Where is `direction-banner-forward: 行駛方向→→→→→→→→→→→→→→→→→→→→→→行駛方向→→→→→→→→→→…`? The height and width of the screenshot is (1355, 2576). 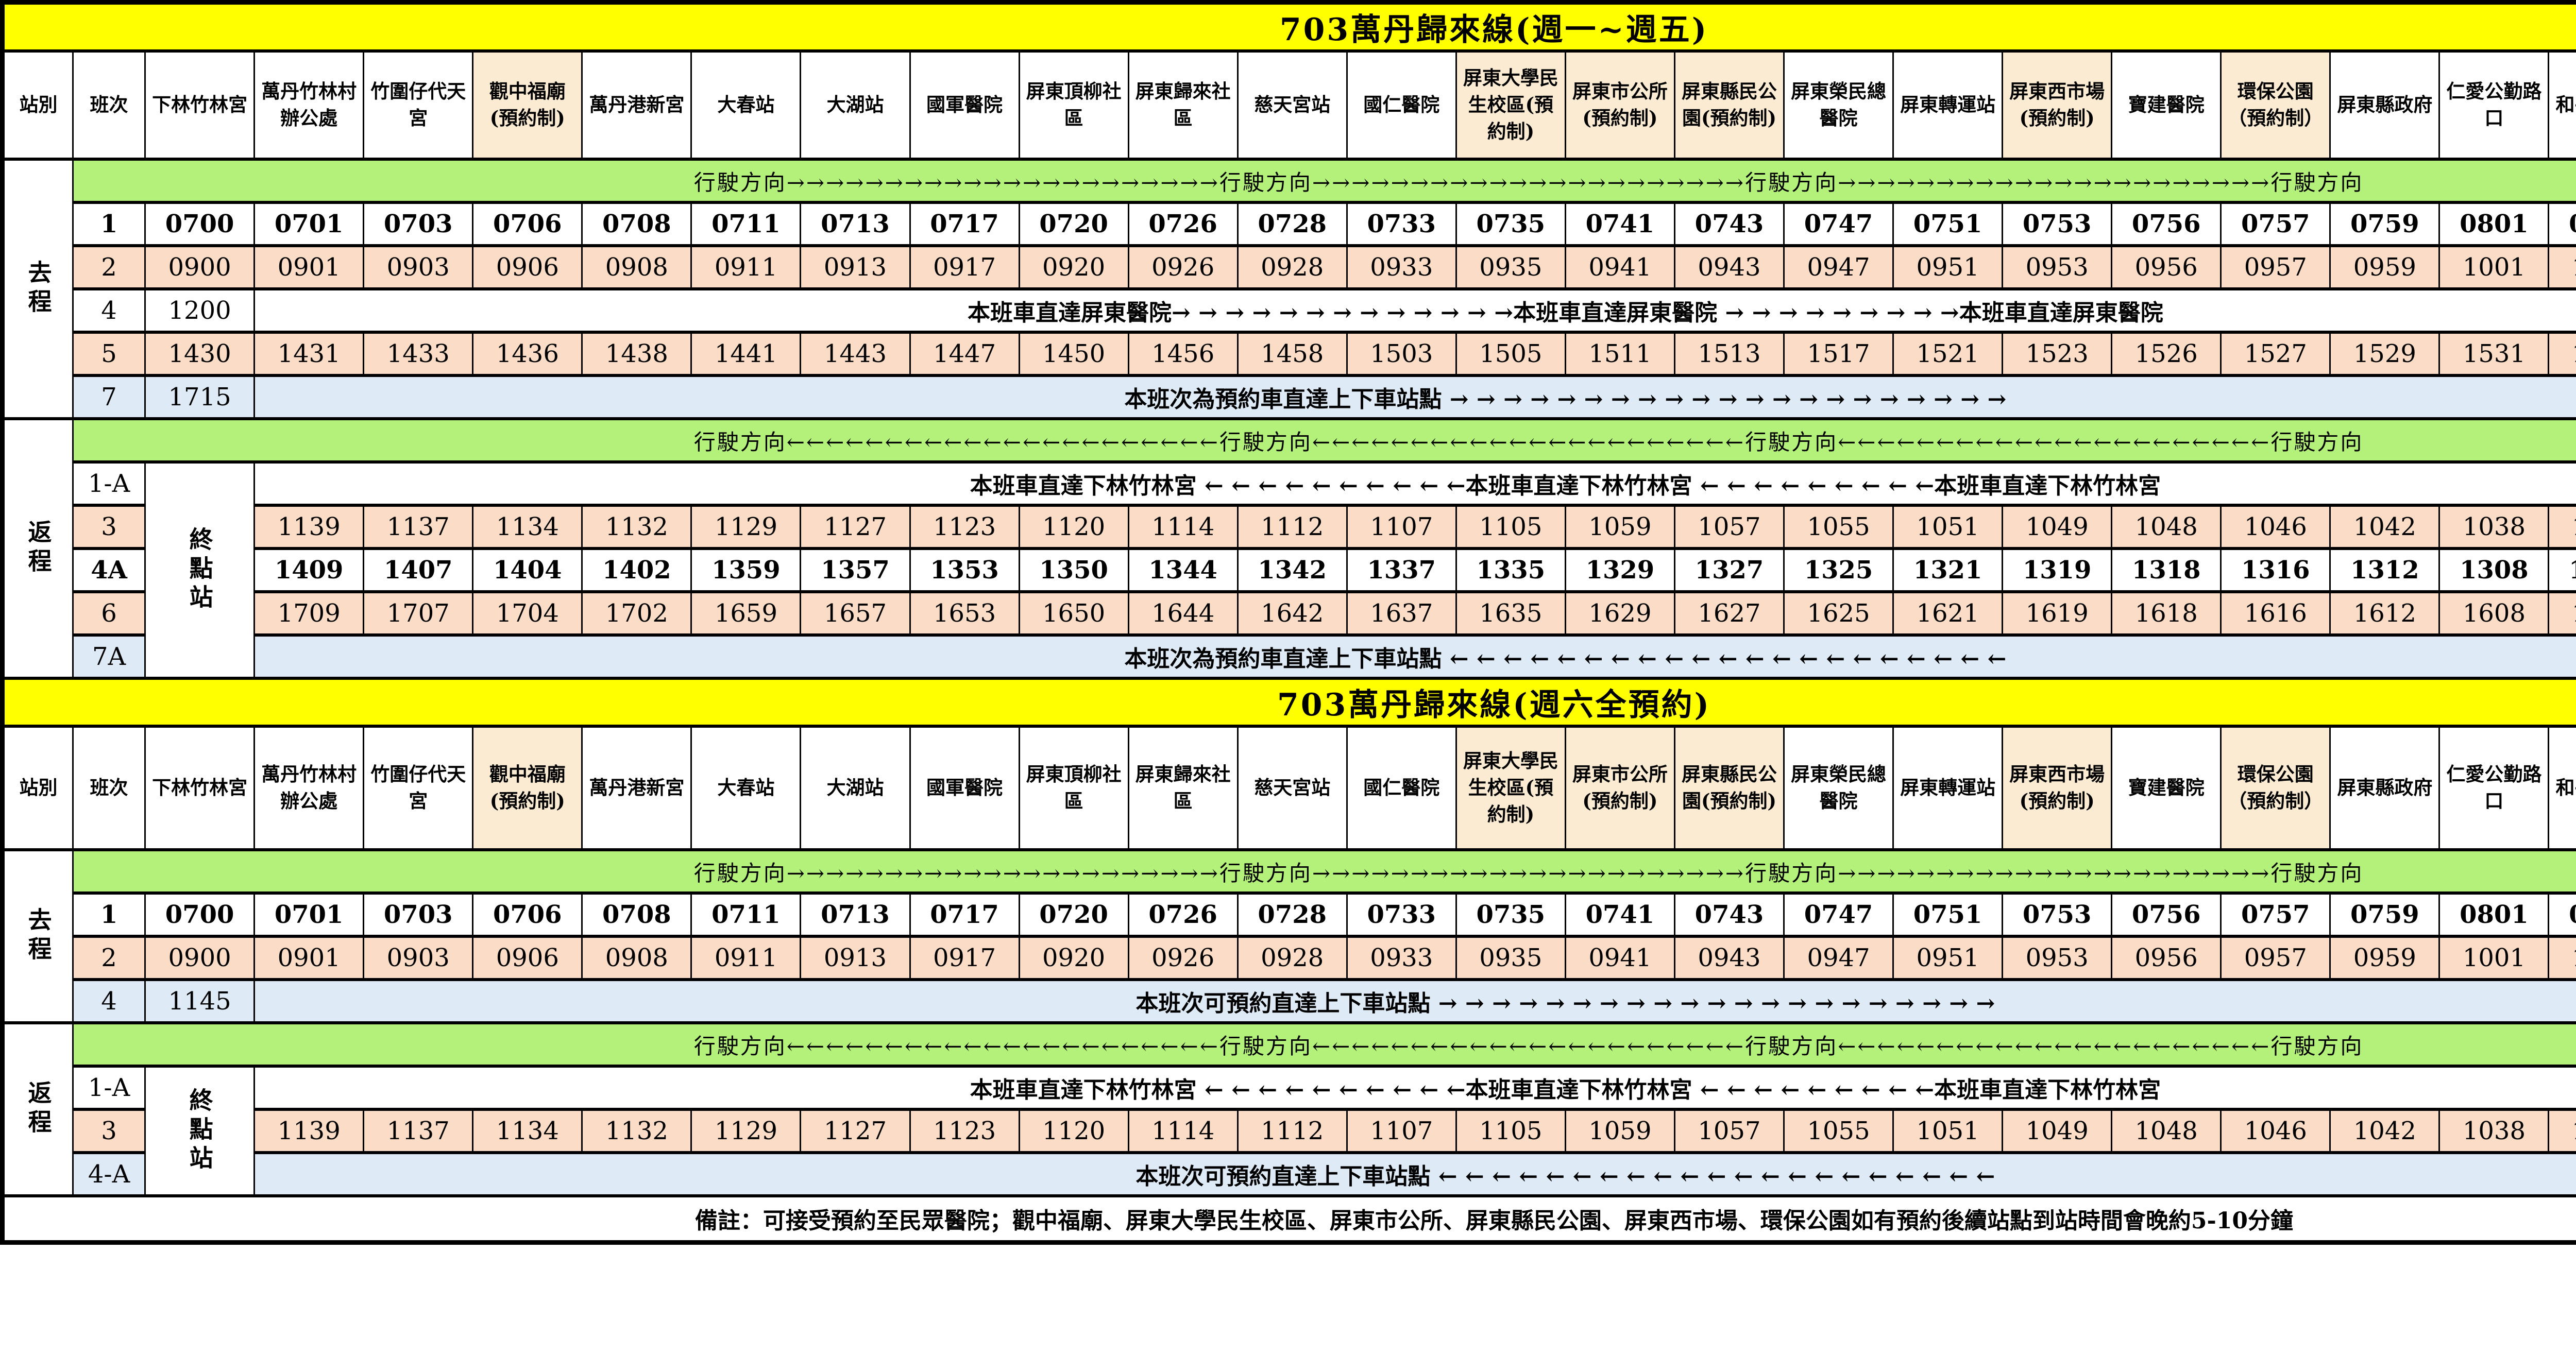 direction-banner-forward: 行駛方向→→→→→→→→→→→→→→→→→→→→→→行駛方向→→→→→→→→→→… is located at coordinates (1324, 871).